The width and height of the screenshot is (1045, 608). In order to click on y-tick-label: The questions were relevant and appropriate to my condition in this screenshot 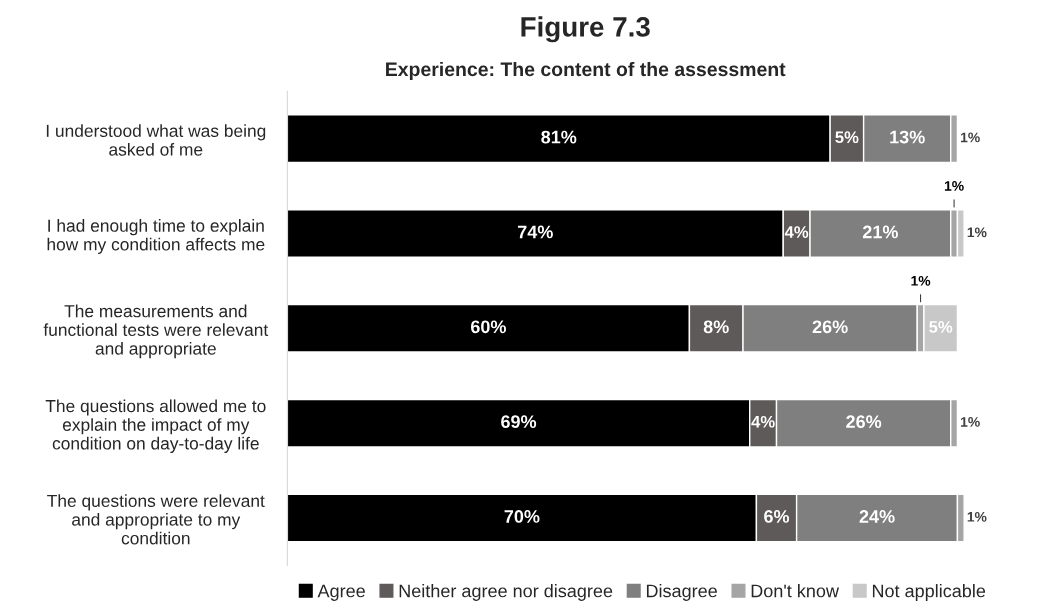, I will do `click(156, 519)`.